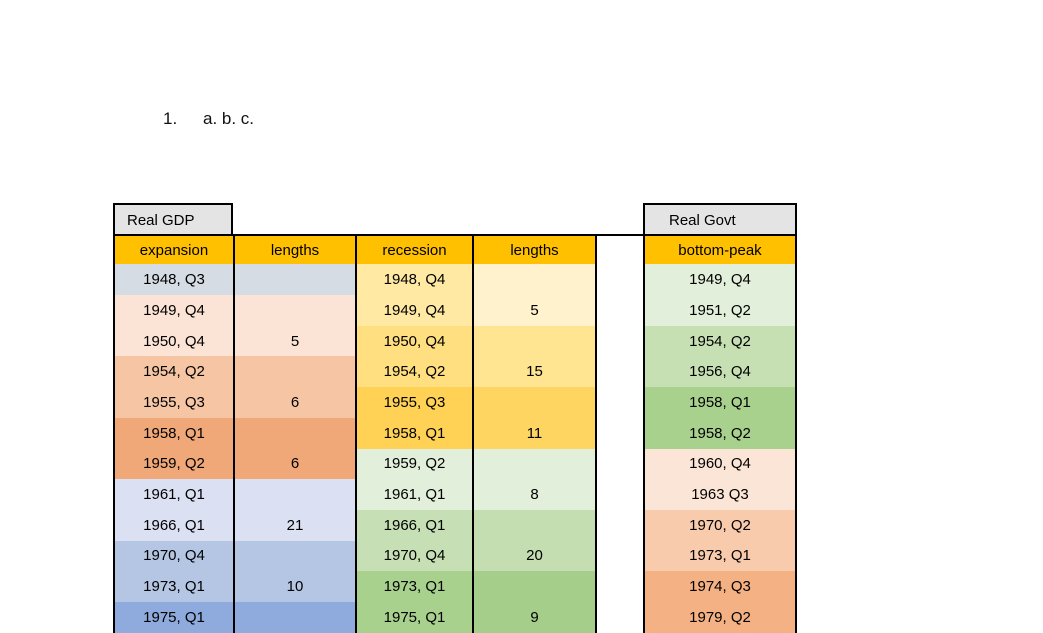  Describe the element at coordinates (413, 280) in the screenshot. I see `cell-recession: 1948, Q4` at that location.